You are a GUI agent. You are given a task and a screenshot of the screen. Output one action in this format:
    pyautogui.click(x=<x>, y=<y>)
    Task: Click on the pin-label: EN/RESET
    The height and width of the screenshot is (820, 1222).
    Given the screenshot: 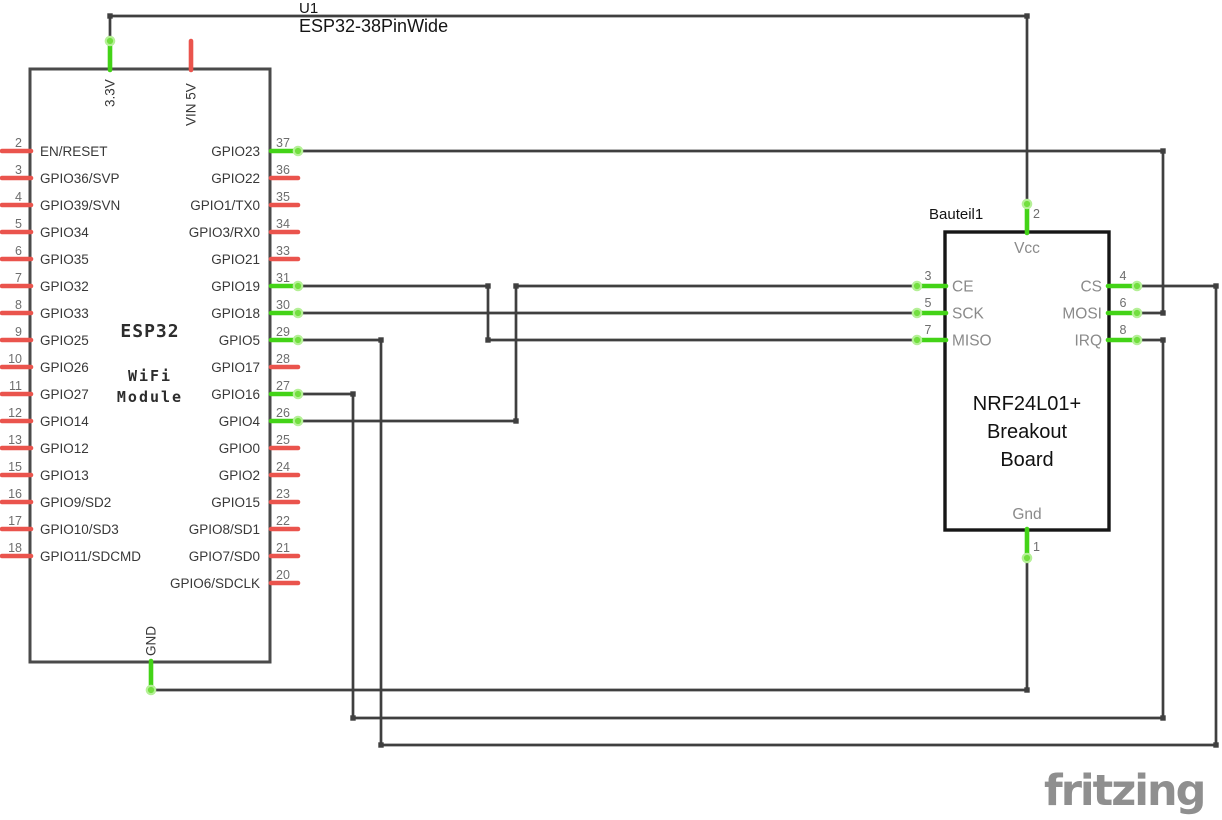 What is the action you would take?
    pyautogui.click(x=74, y=151)
    